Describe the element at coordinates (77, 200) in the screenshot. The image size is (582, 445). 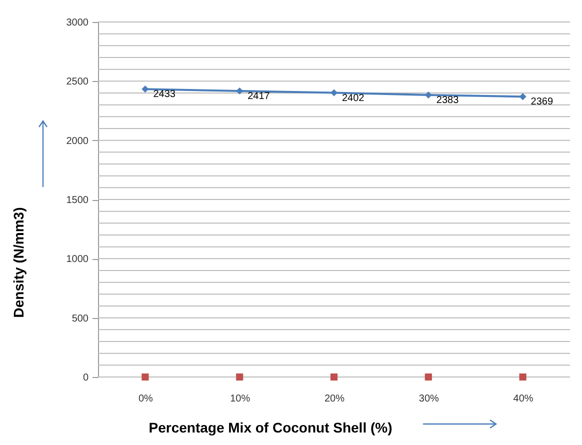
I see `y-tick-label: 1500` at that location.